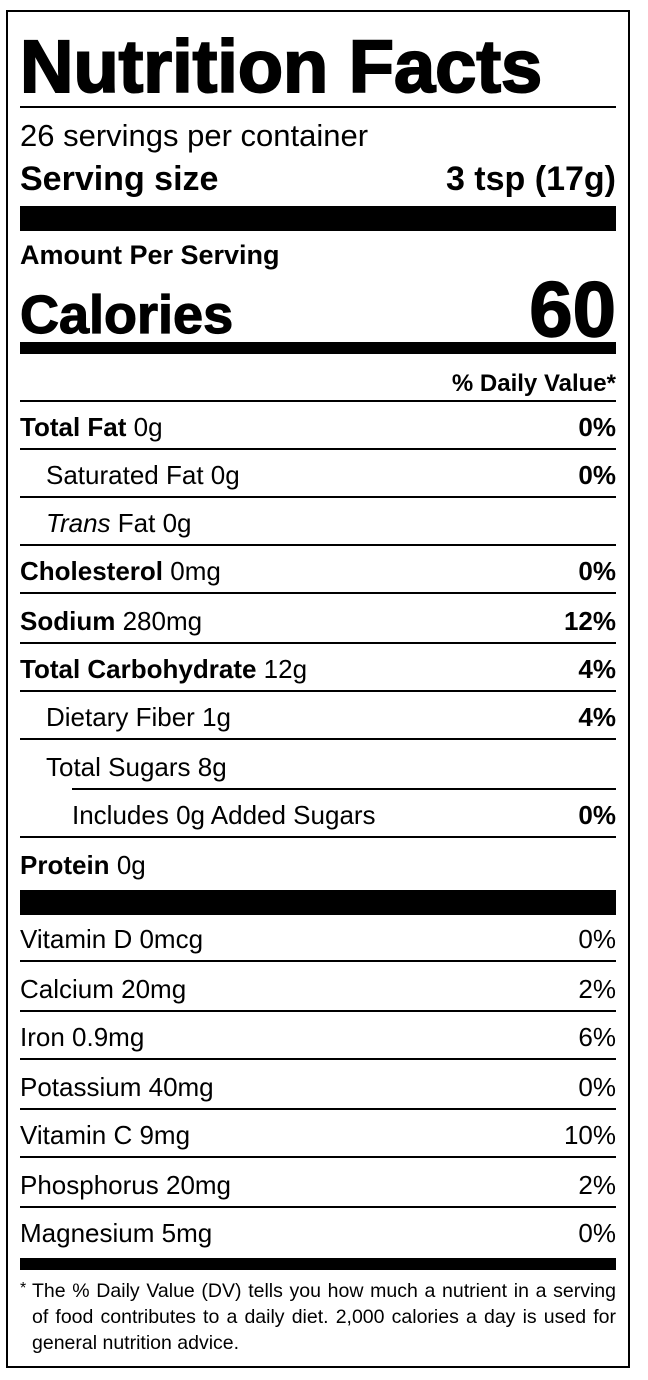 Image resolution: width=648 pixels, height=1380 pixels. Describe the element at coordinates (572, 309) in the screenshot. I see `calories-value: 60` at that location.